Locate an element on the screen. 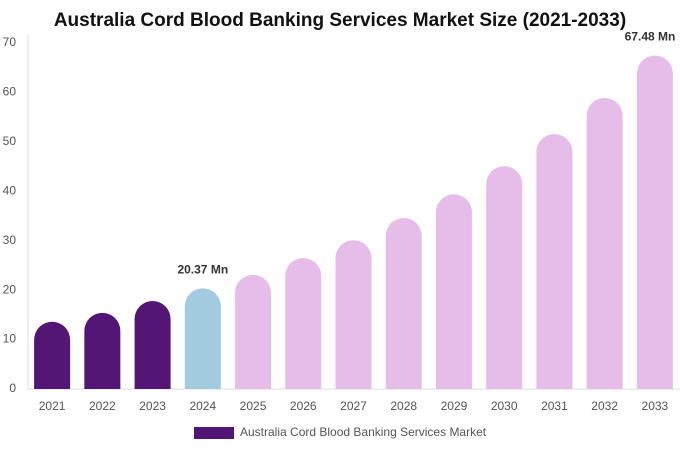  y-tick-label: 0 is located at coordinates (12, 388).